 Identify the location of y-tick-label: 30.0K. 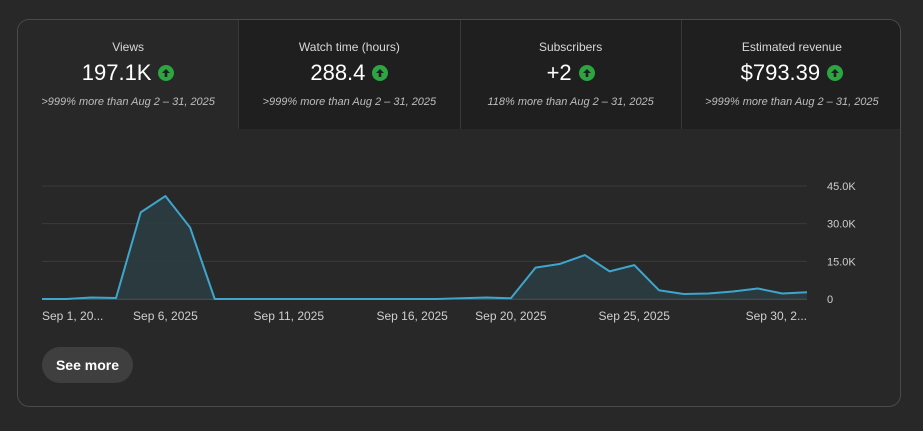
(841, 225).